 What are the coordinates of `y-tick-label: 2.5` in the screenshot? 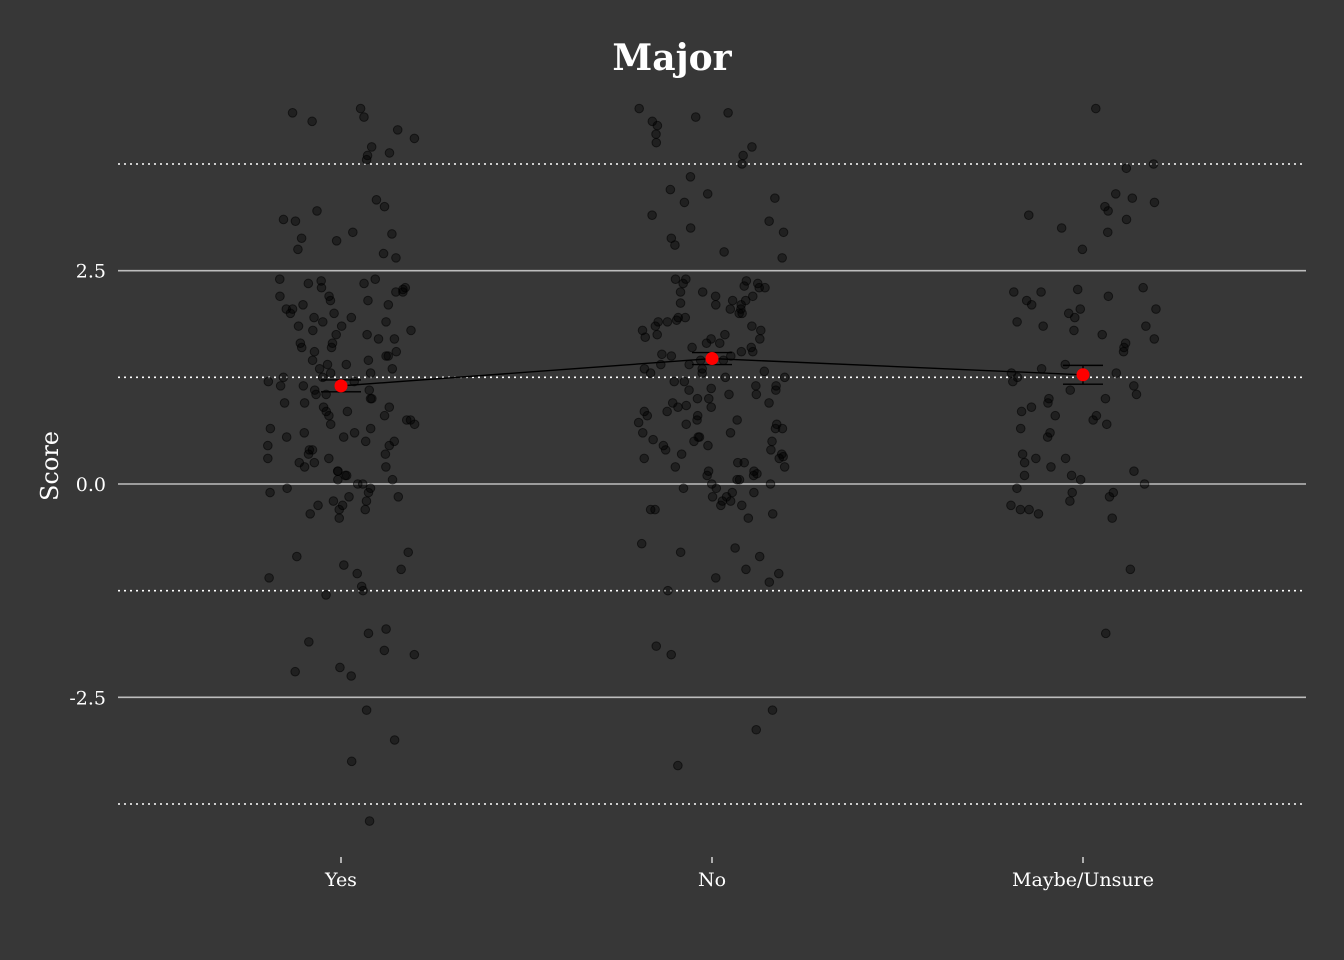 It's located at (91, 272).